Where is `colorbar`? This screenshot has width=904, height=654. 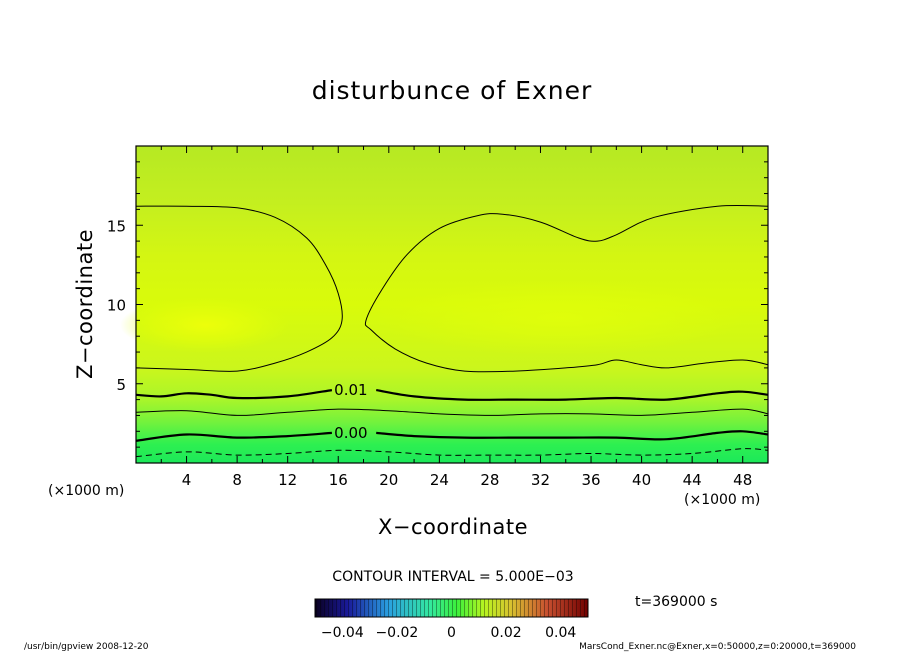
colorbar is located at coordinates (451, 608).